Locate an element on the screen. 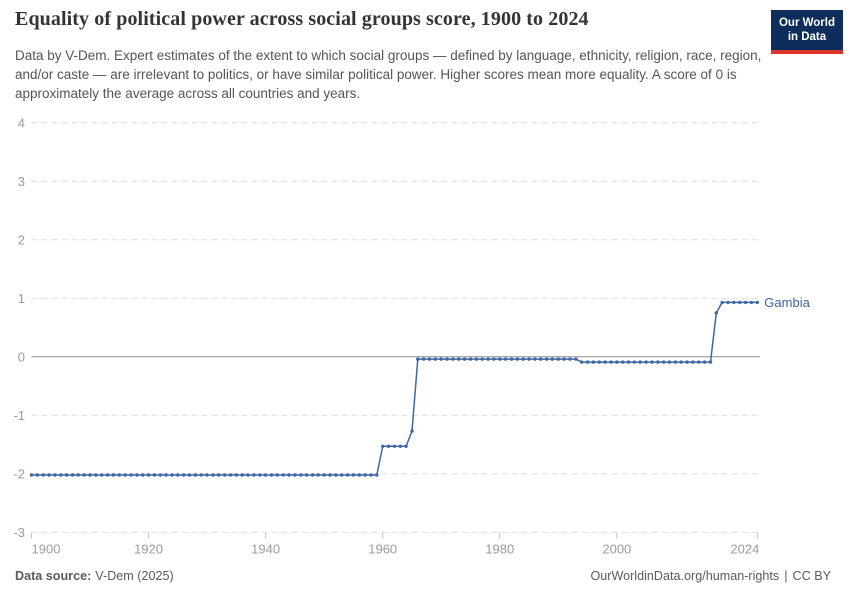  y-axis-tick-label: -1 is located at coordinates (19, 415).